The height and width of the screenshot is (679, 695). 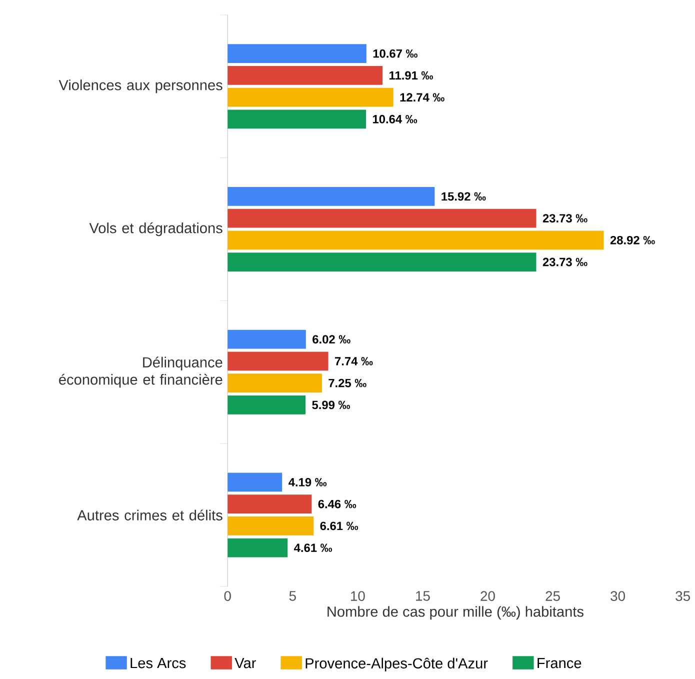 I want to click on y-tick-label: Vols et dégradations, so click(x=155, y=229).